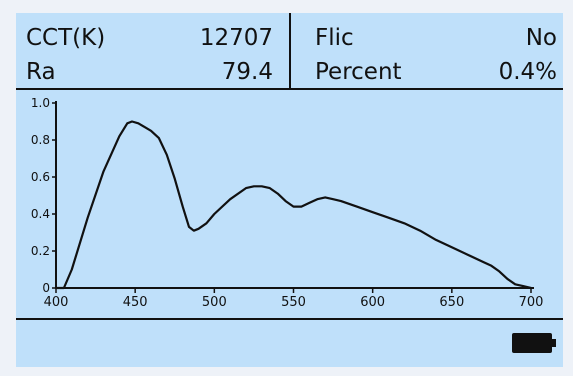 This screenshot has height=376, width=573. What do you see at coordinates (40, 214) in the screenshot?
I see `y-tick-label: 0.4` at bounding box center [40, 214].